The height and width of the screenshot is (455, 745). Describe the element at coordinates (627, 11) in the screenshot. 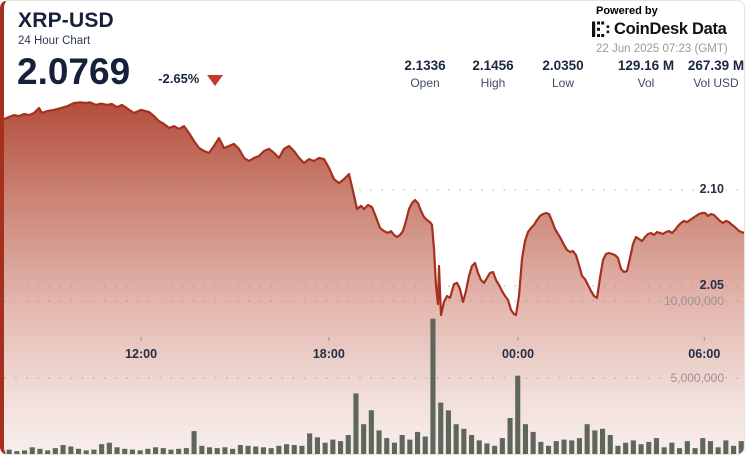

I see `powered-by-label: Powered by` at that location.